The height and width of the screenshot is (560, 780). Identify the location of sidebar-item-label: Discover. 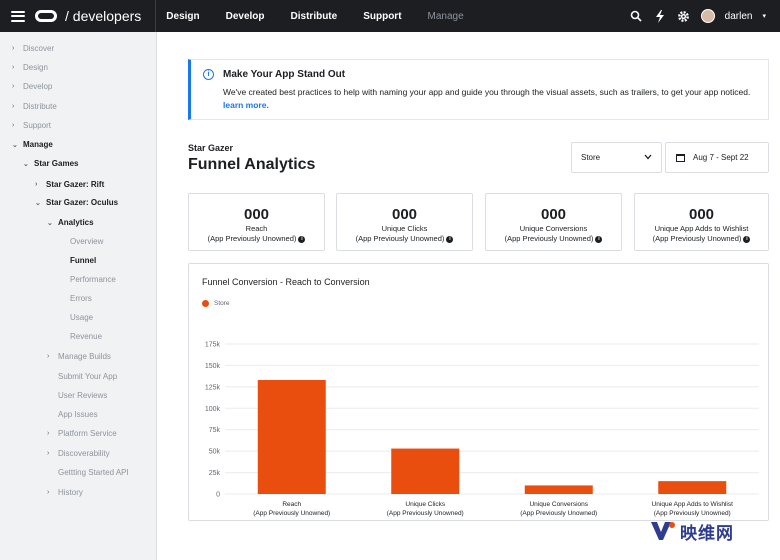
(39, 48).